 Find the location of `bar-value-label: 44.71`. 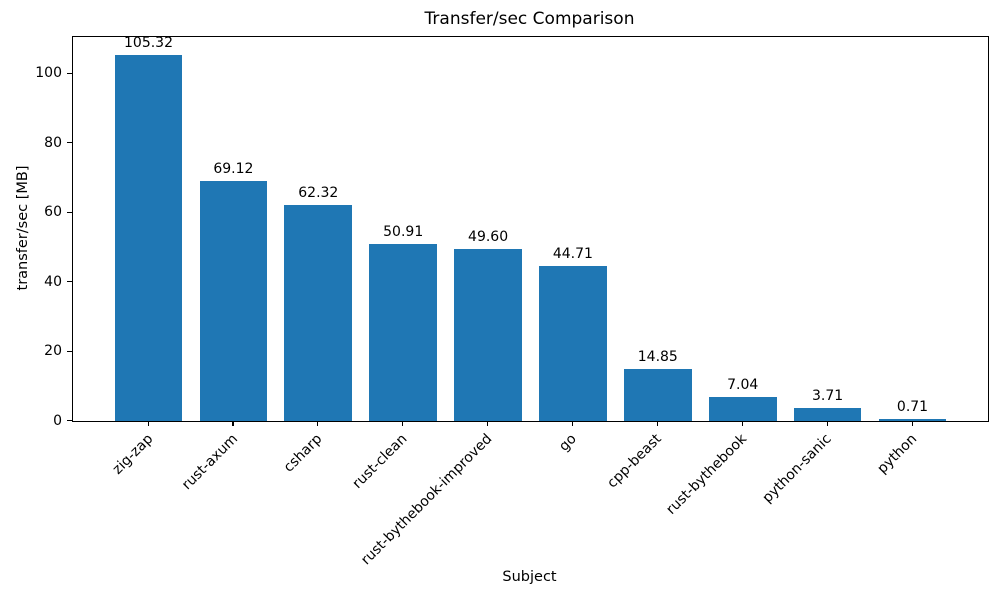

bar-value-label: 44.71 is located at coordinates (572, 253).